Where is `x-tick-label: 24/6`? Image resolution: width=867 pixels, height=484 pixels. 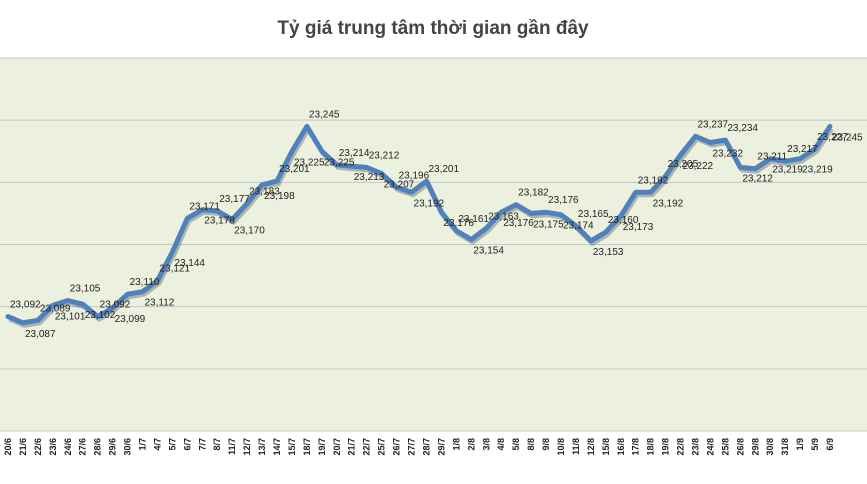 x-tick-label: 24/6 is located at coordinates (68, 447).